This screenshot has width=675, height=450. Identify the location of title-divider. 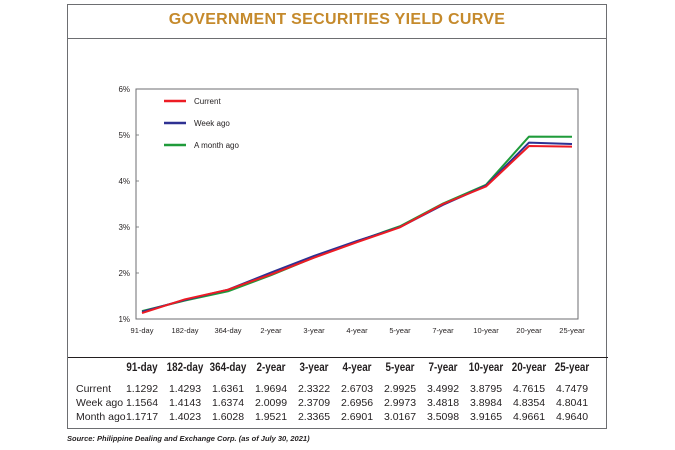
(337, 38).